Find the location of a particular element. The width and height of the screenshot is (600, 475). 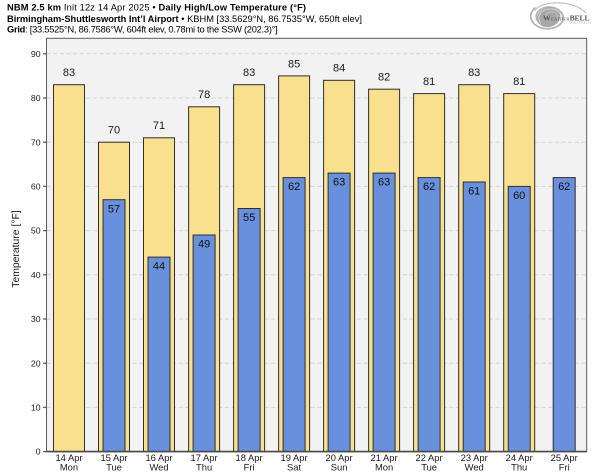

svg-text: WEATHERBELL is located at coordinates (566, 18).